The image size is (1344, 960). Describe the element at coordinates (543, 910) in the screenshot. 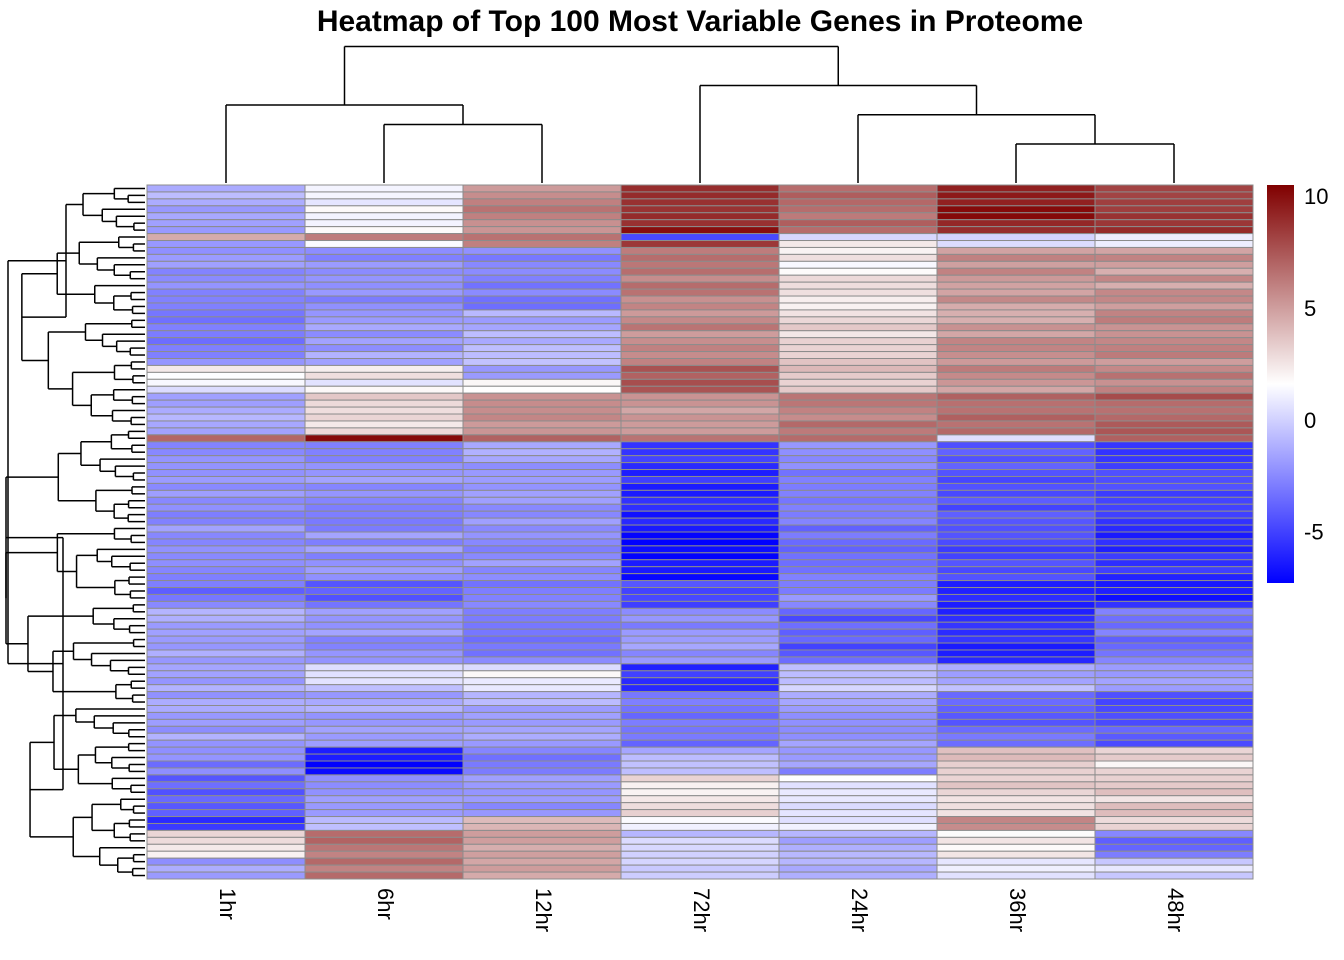

I see `column-label: 12hr` at that location.